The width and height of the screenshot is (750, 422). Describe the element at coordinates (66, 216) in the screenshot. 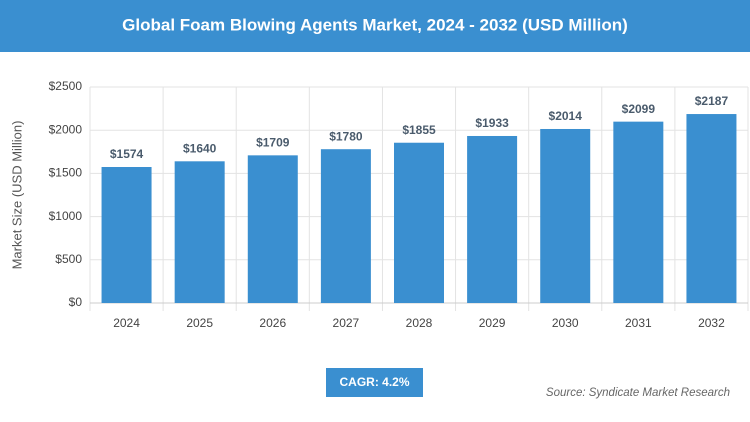

I see `y-tick-label: $1000` at that location.